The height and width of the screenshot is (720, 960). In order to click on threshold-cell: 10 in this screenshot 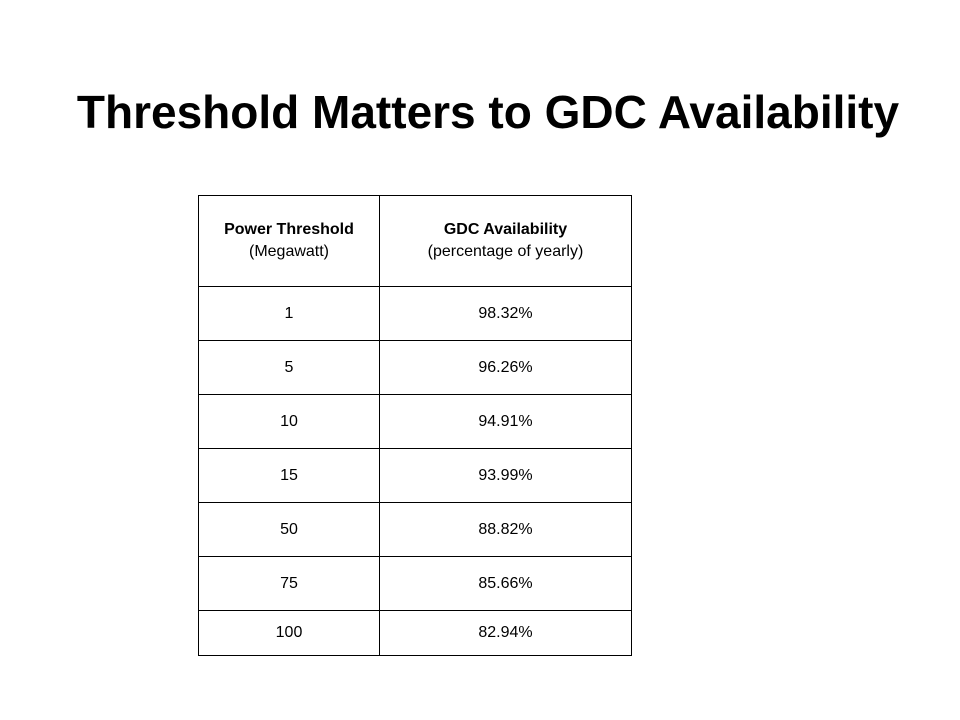, I will do `click(289, 421)`.